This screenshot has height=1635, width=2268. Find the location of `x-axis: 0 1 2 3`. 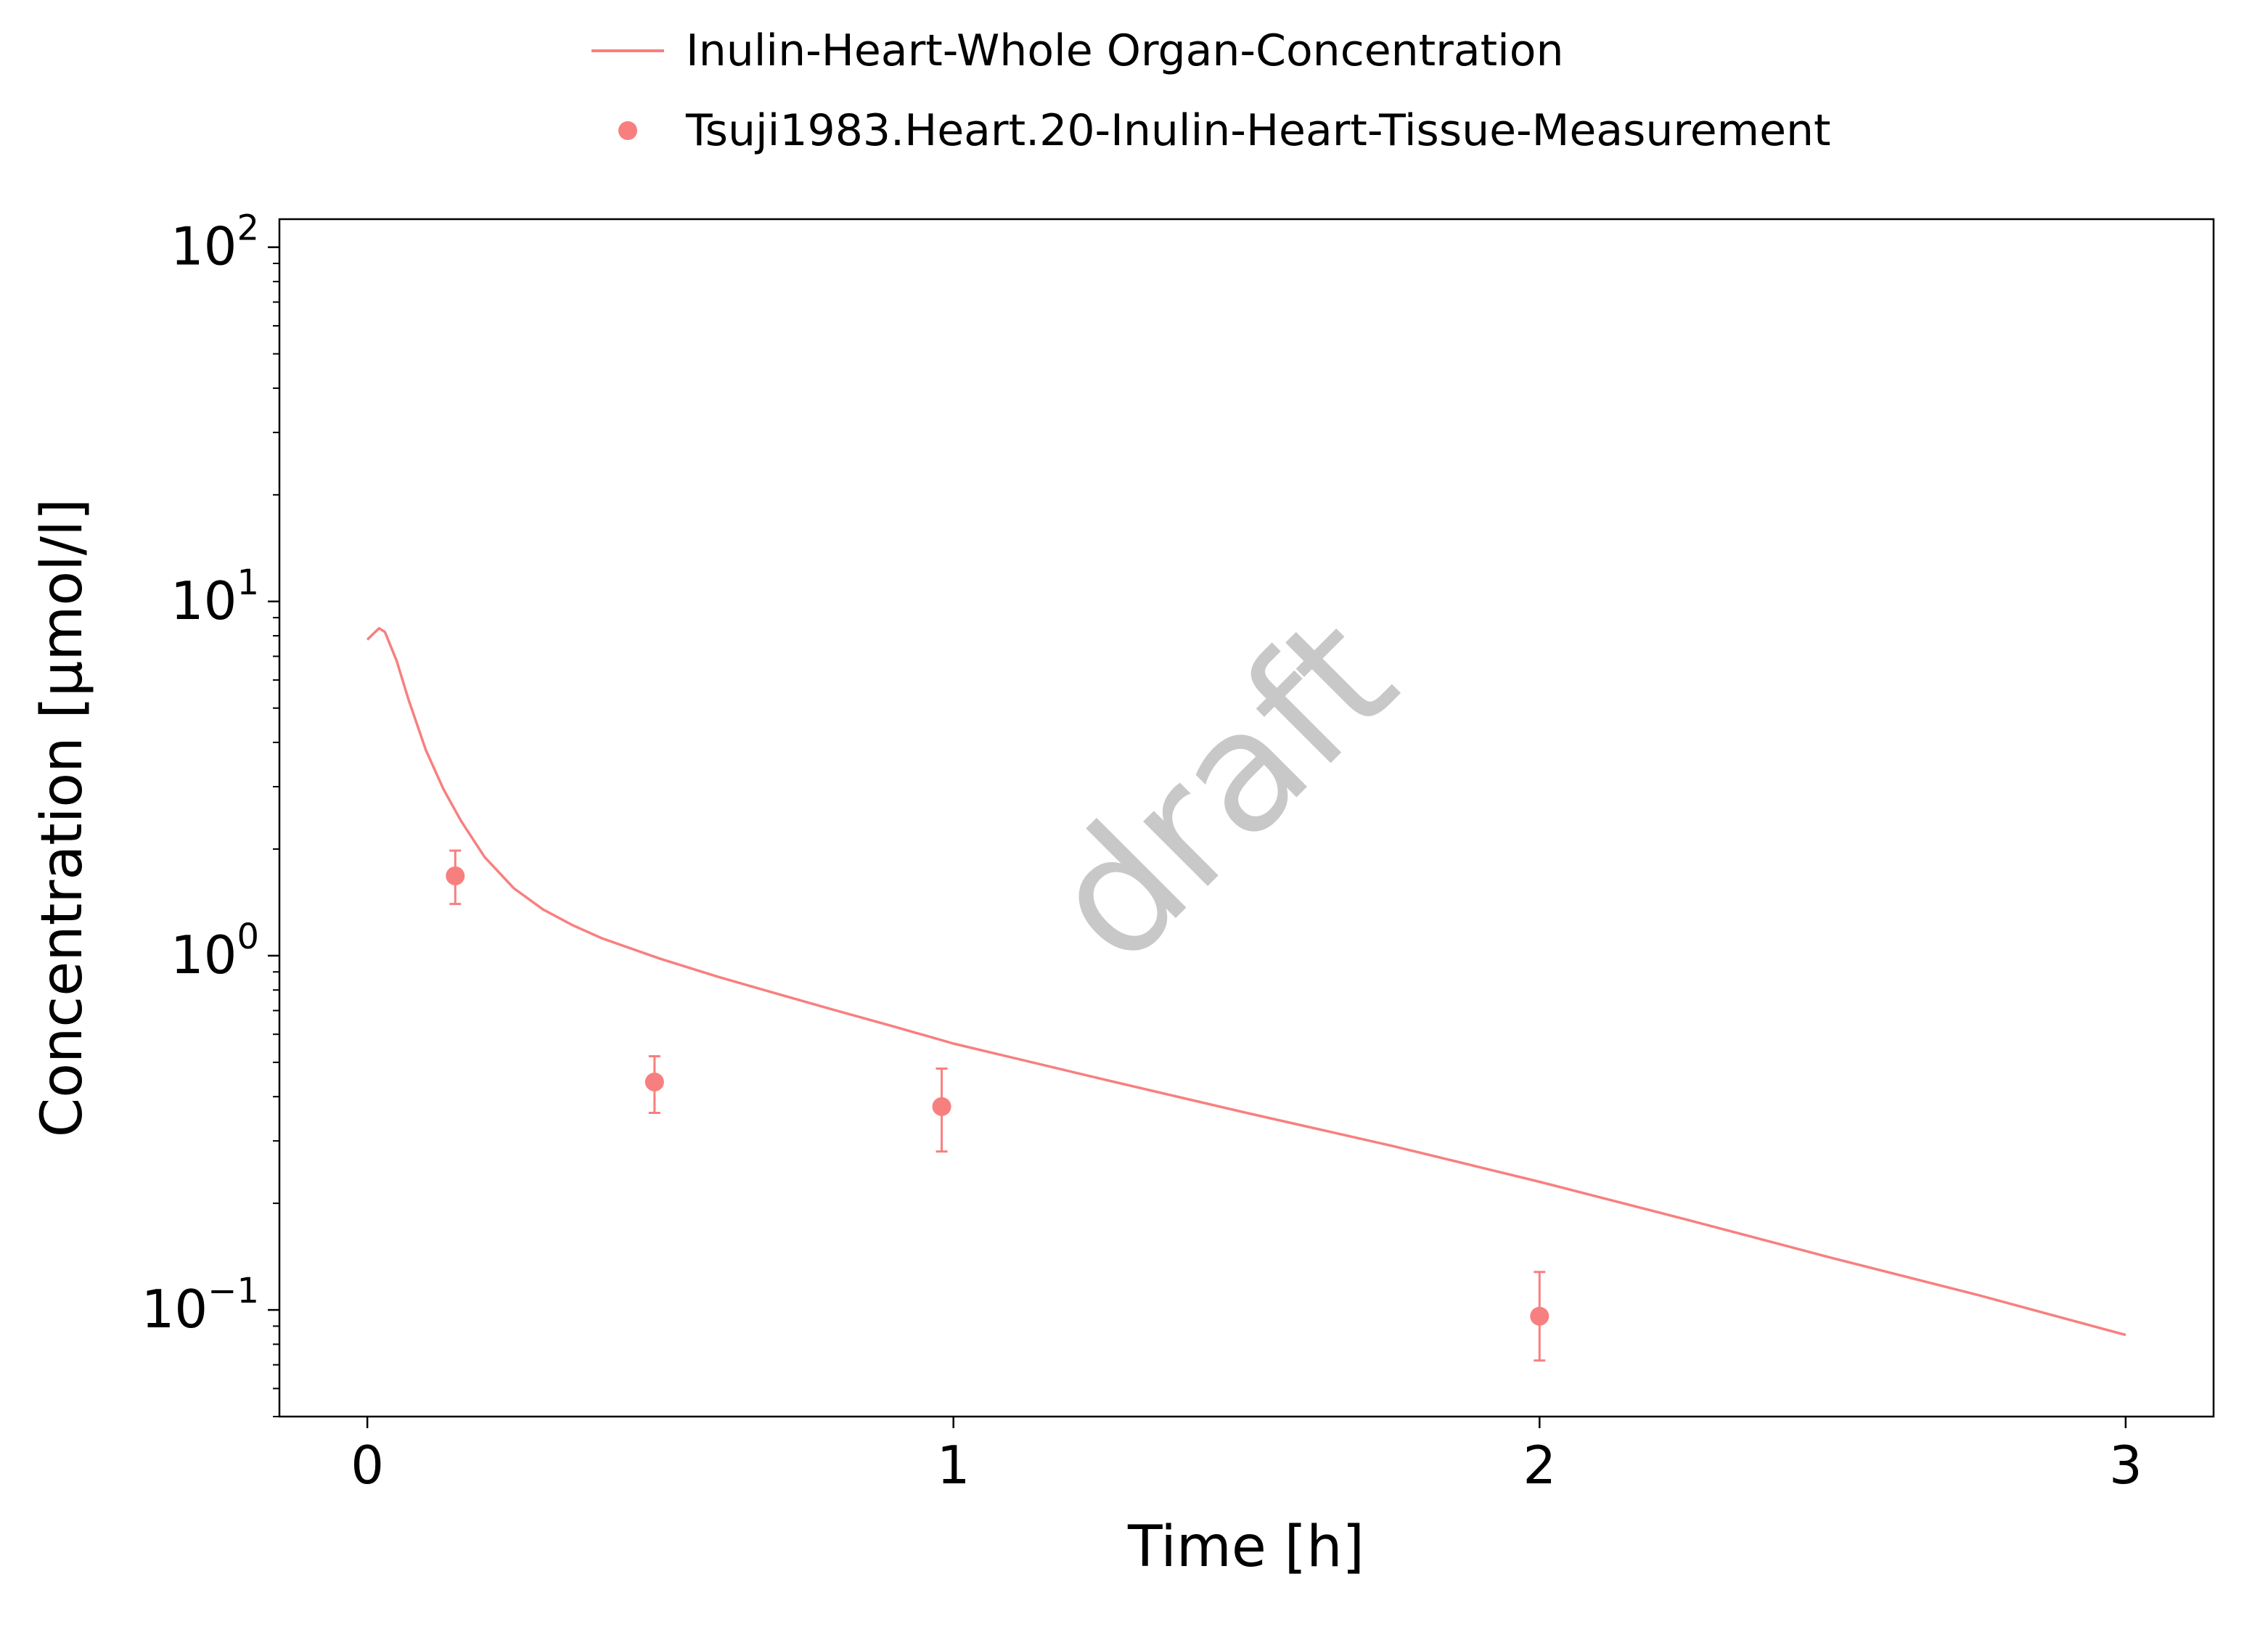

x-axis: 0 1 2 3 is located at coordinates (1246, 1456).